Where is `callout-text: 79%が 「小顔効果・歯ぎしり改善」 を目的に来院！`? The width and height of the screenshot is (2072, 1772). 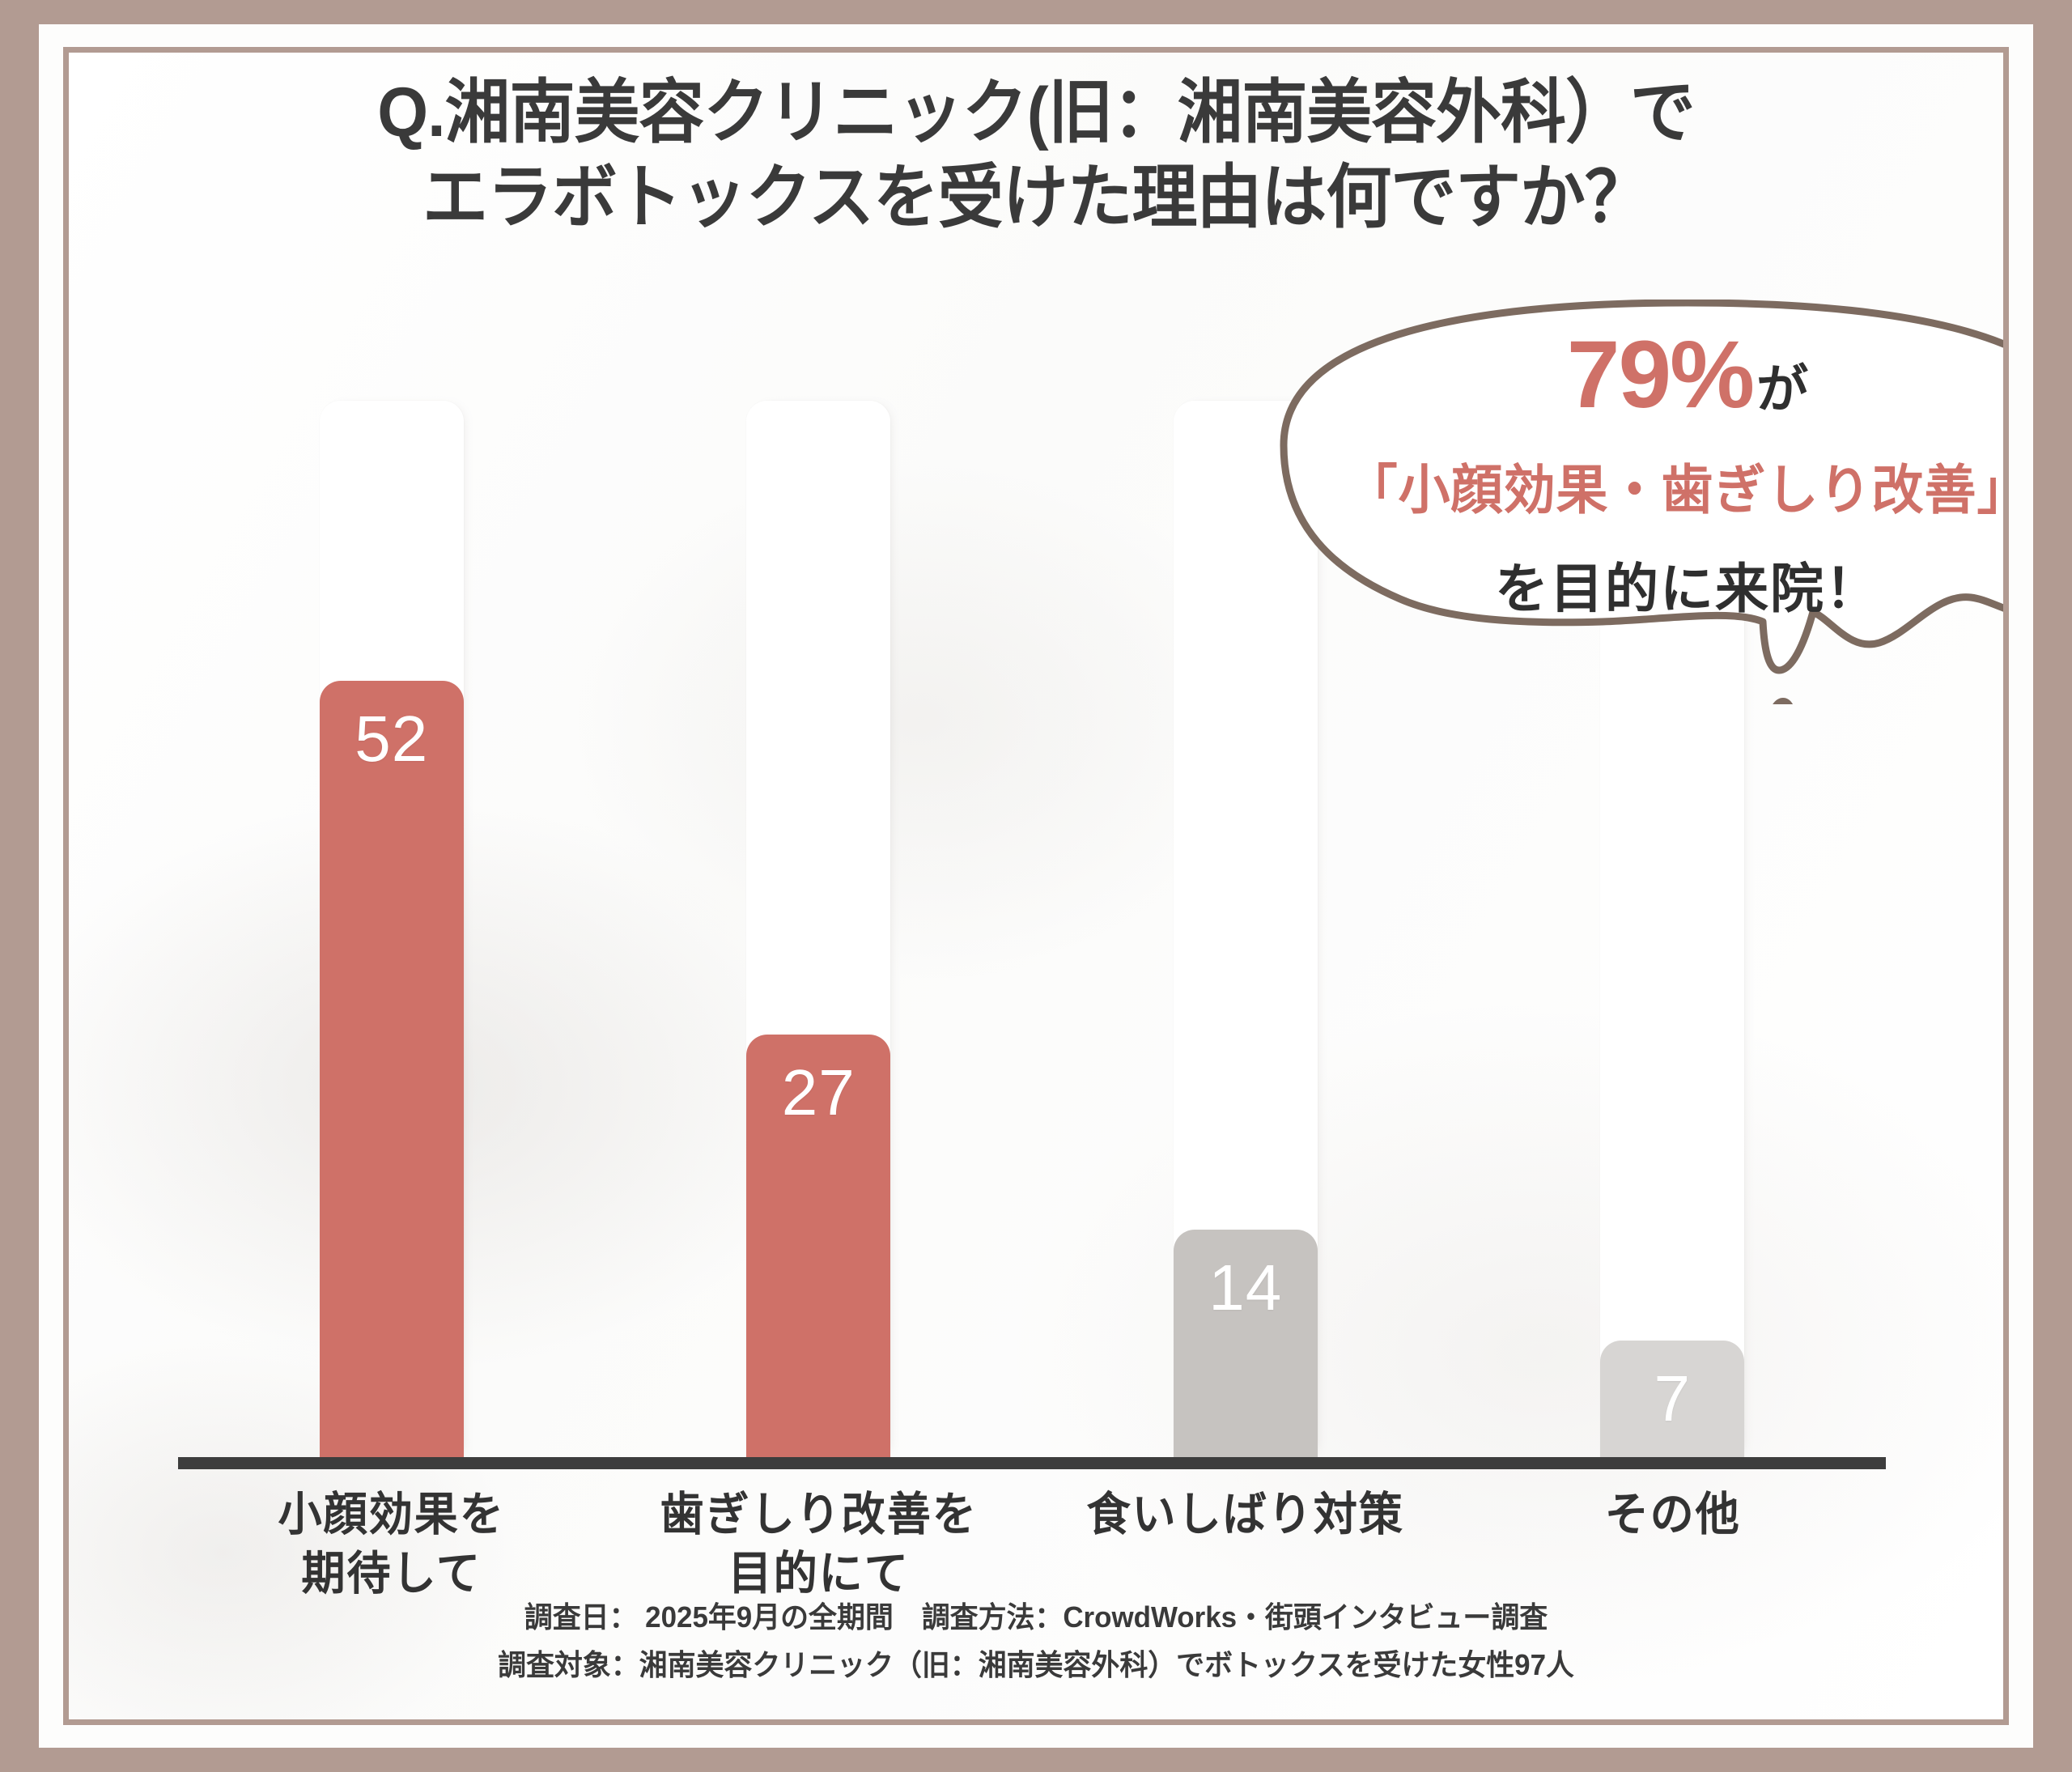
callout-text: 79%が 「小顔効果・歯ぎしり改善」 を目的に来院！ is located at coordinates (1641, 475).